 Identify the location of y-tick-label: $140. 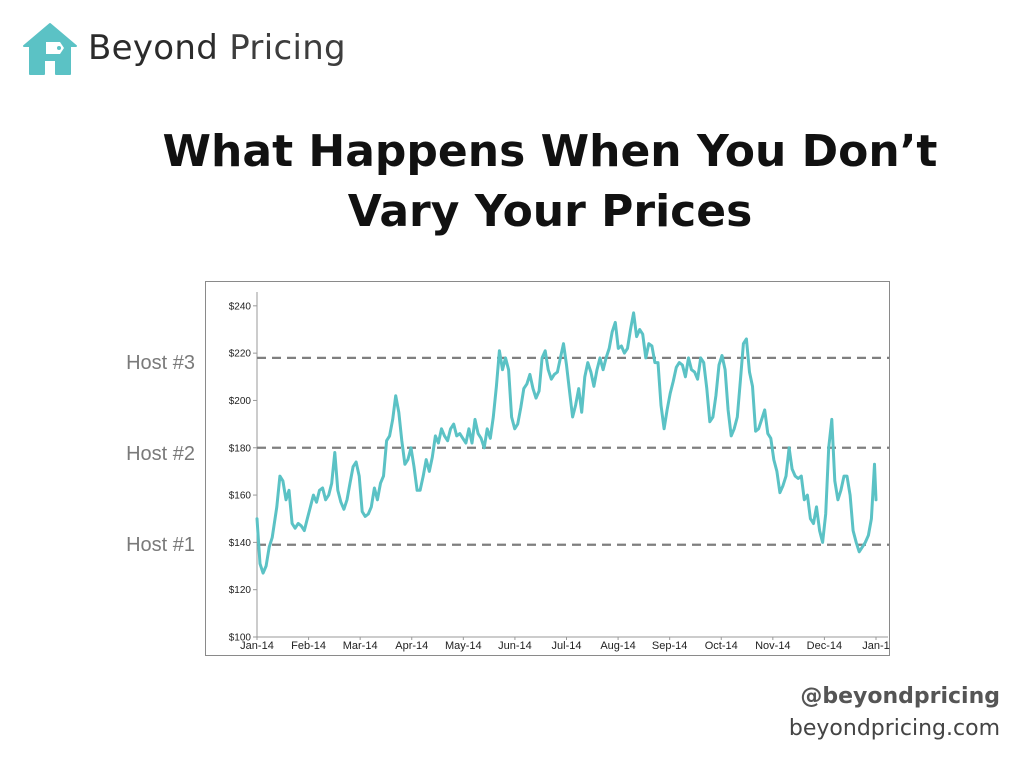
(240, 543).